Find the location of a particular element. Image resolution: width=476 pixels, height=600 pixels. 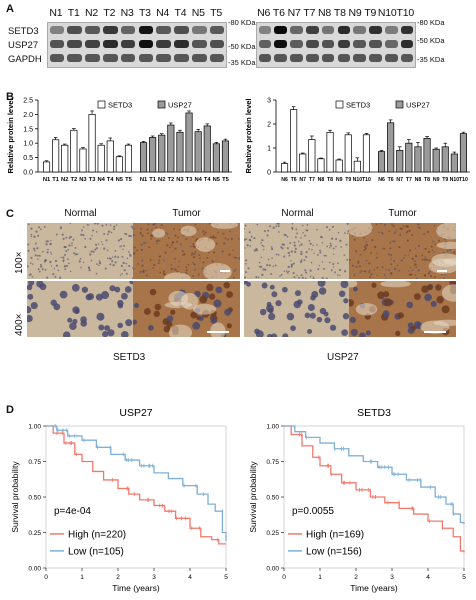

x-tick-label: N1 is located at coordinates (47, 180).